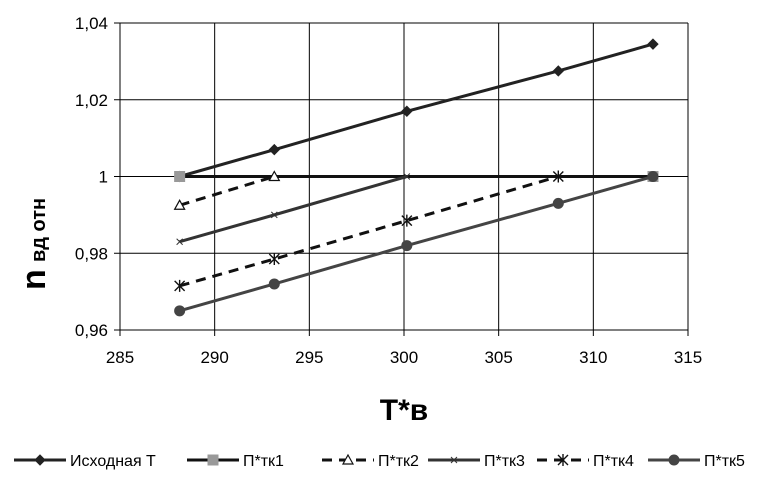 This screenshot has height=496, width=767. Describe the element at coordinates (404, 410) in the screenshot. I see `x-axis-title: T*в` at that location.